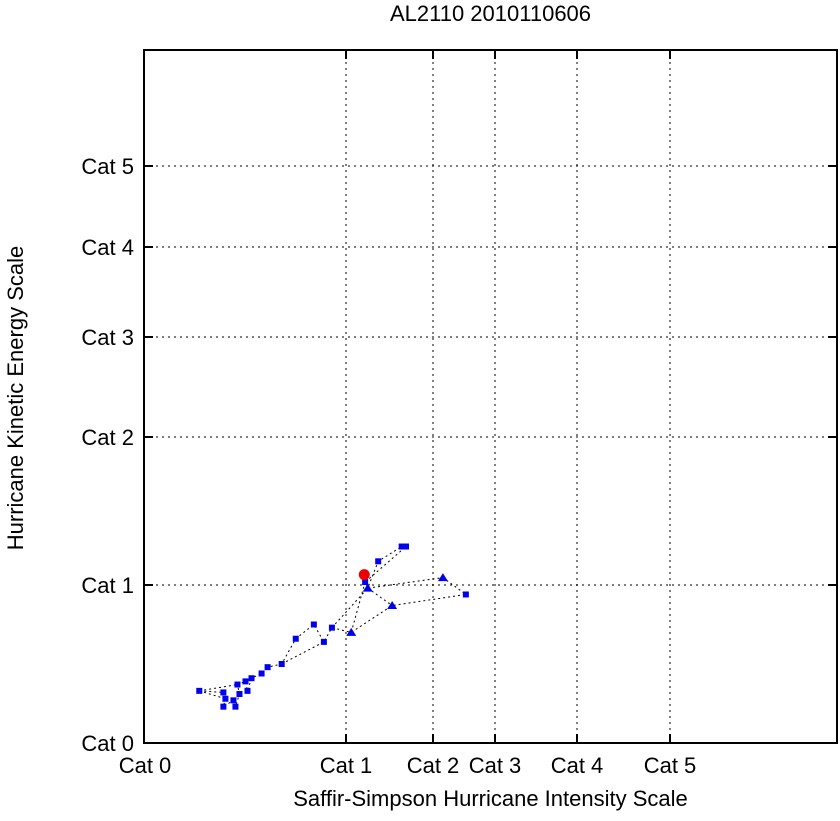  I want to click on x-axis-label: Saffir-Simpson Hurricane Intensity Scale, so click(490, 798).